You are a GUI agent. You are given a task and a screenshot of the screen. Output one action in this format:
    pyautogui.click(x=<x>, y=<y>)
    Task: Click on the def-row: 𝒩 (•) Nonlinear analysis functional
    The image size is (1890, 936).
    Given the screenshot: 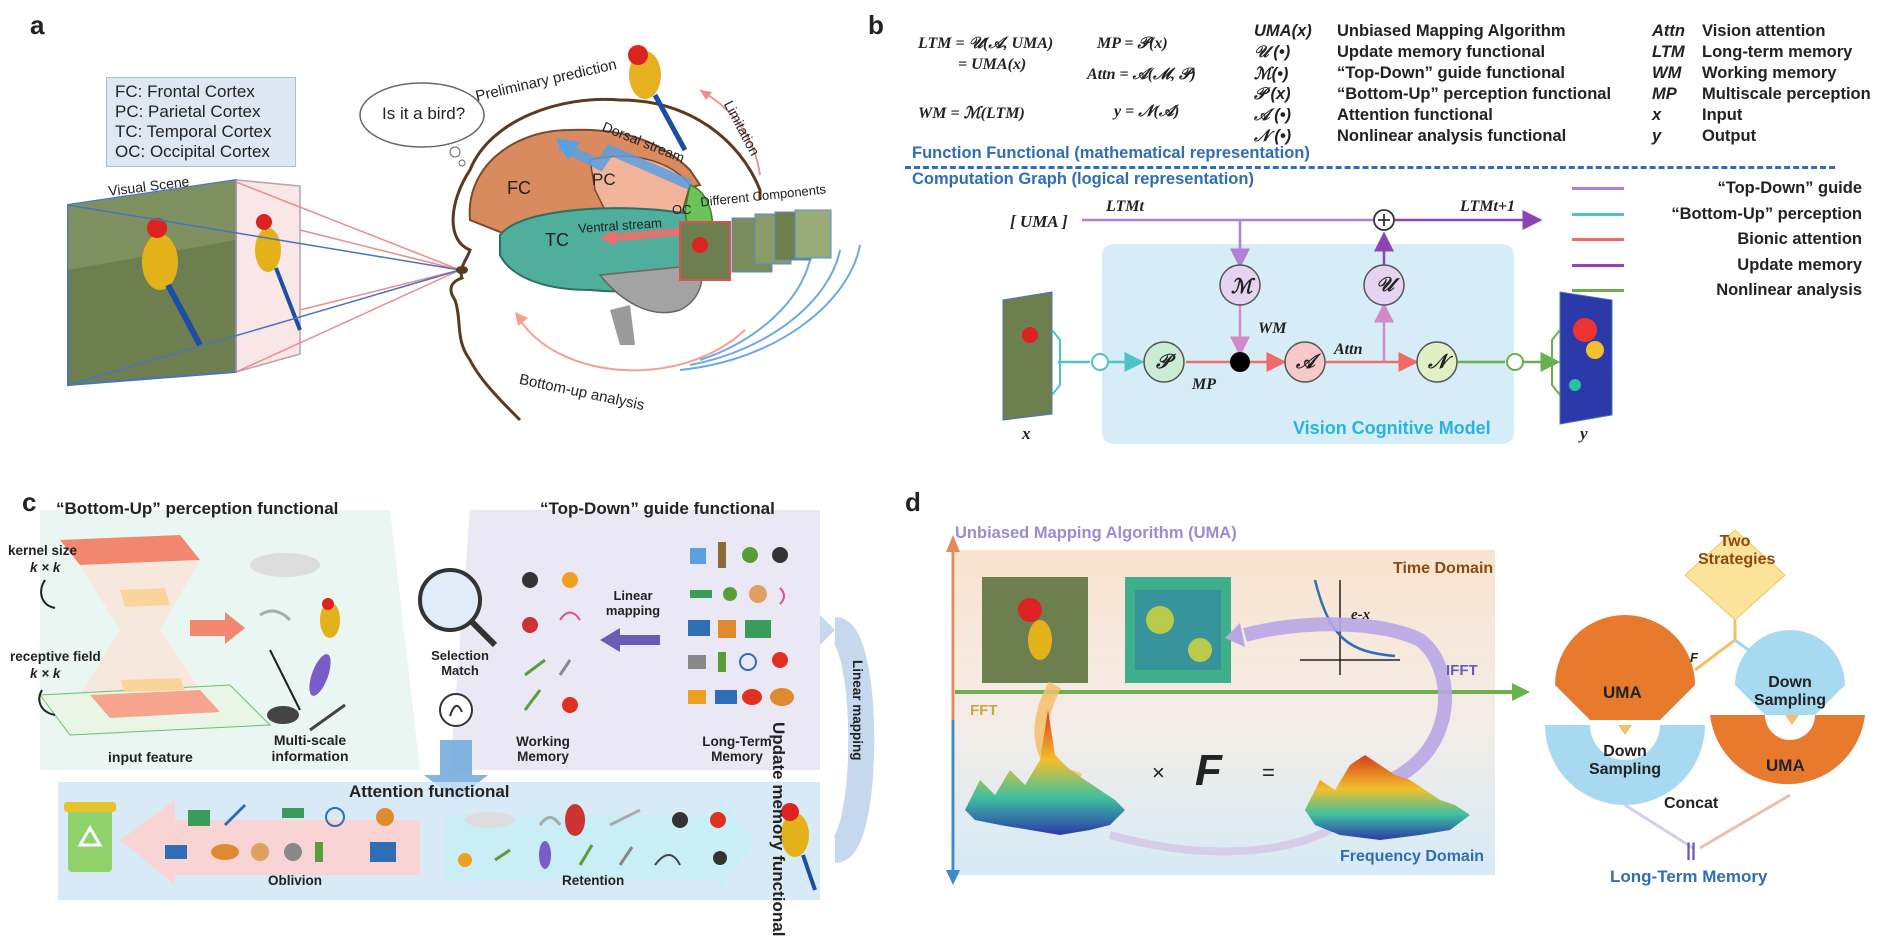 What is the action you would take?
    pyautogui.click(x=1432, y=137)
    